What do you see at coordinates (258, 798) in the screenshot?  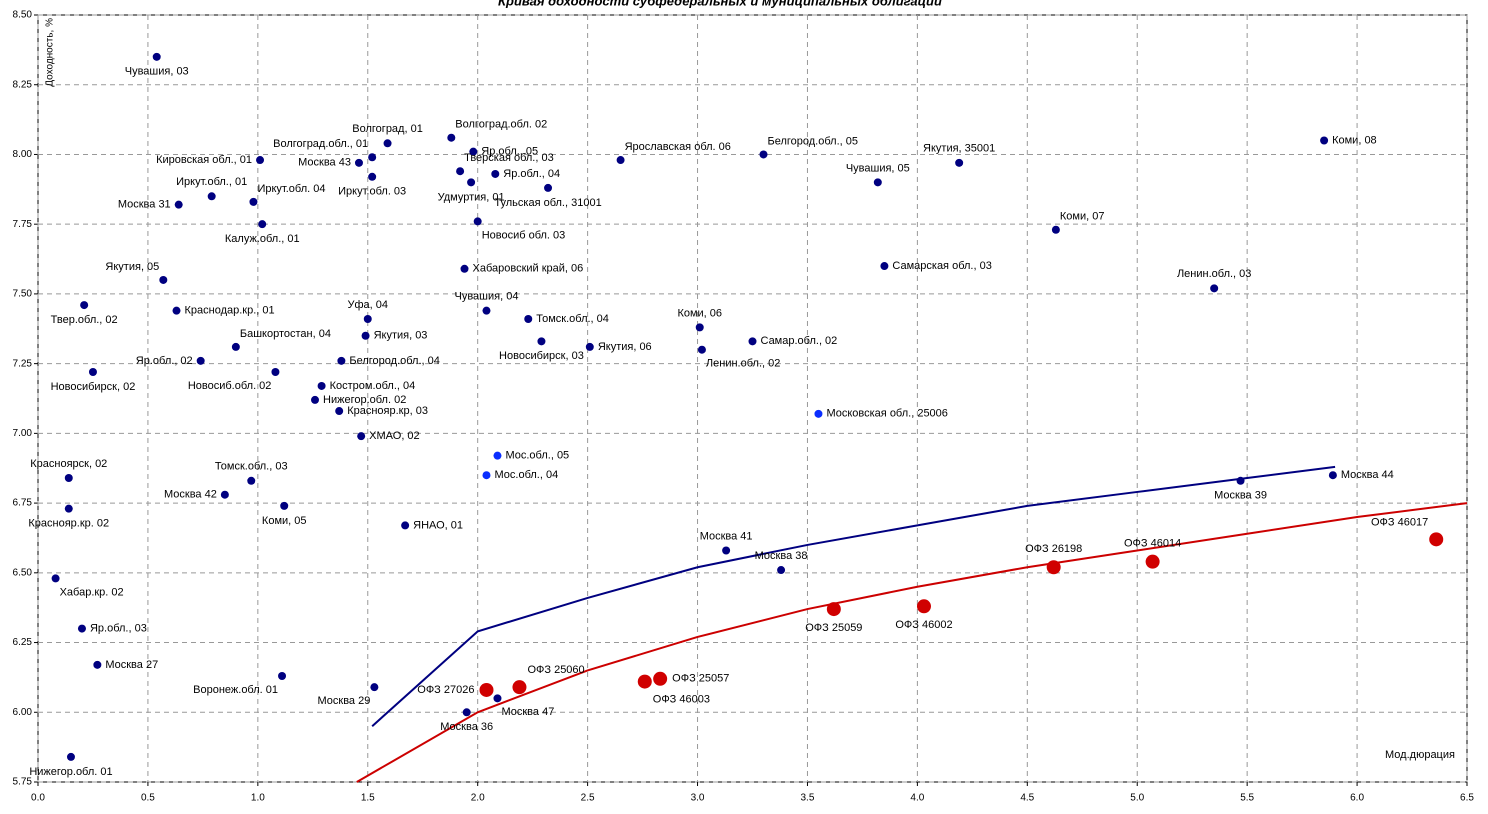 I see `x-tick-label: 1.0` at bounding box center [258, 798].